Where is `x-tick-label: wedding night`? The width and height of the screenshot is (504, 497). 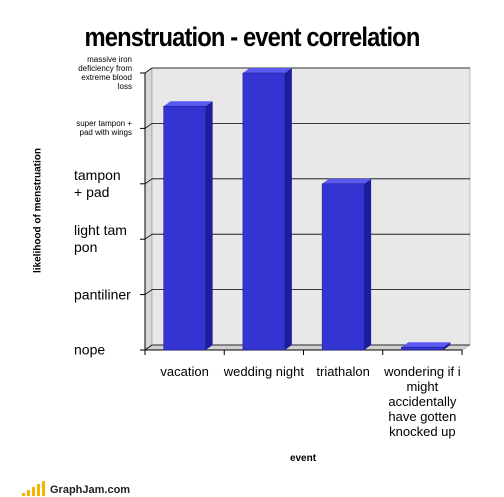
x-tick-label: wedding night is located at coordinates (263, 371).